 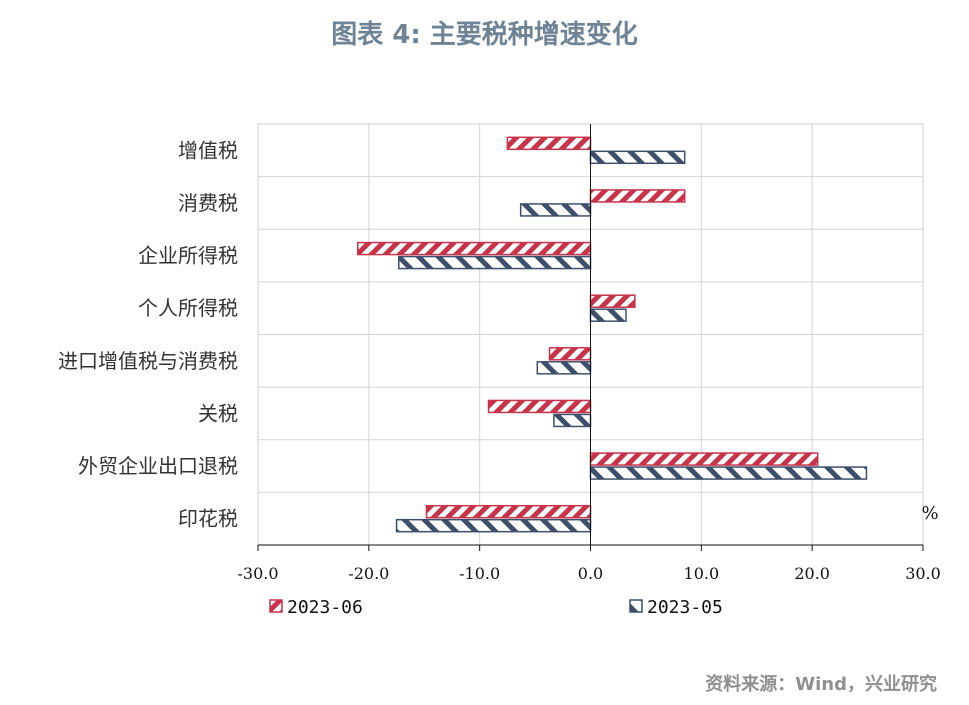 What do you see at coordinates (148, 361) in the screenshot?
I see `category-label: 进口增值税与消费税` at bounding box center [148, 361].